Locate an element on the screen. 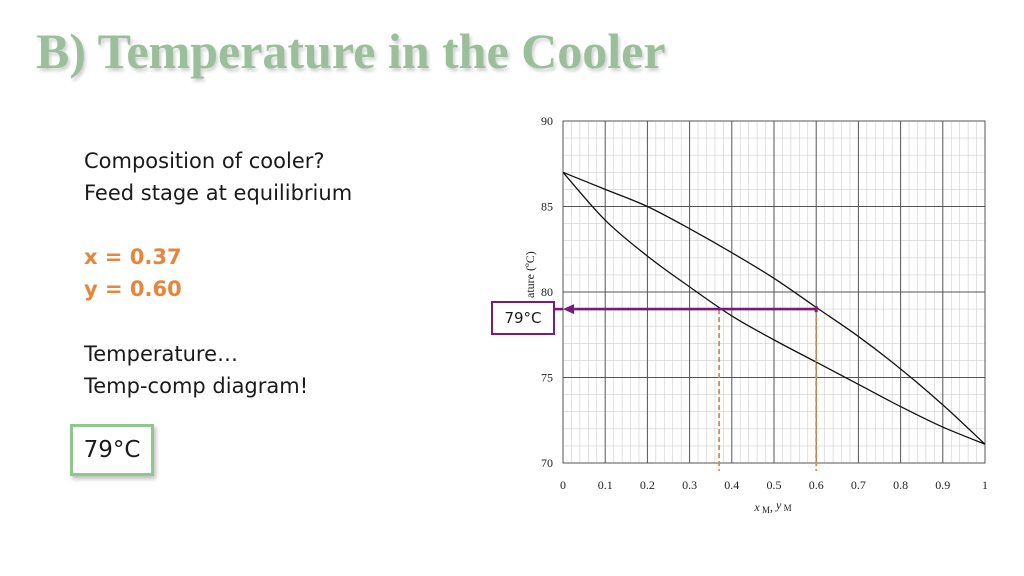 The height and width of the screenshot is (576, 1024). x-tick-label: 0.4 is located at coordinates (731, 485).